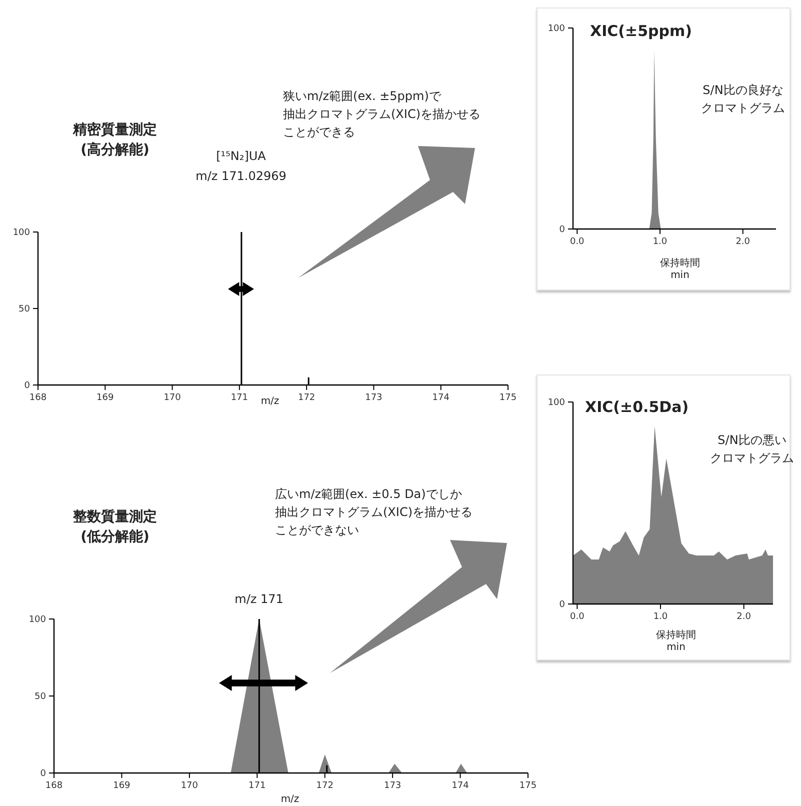 The image size is (801, 806). Describe the element at coordinates (115, 537) in the screenshot. I see `chart-subtitle: (低分解能)` at that location.